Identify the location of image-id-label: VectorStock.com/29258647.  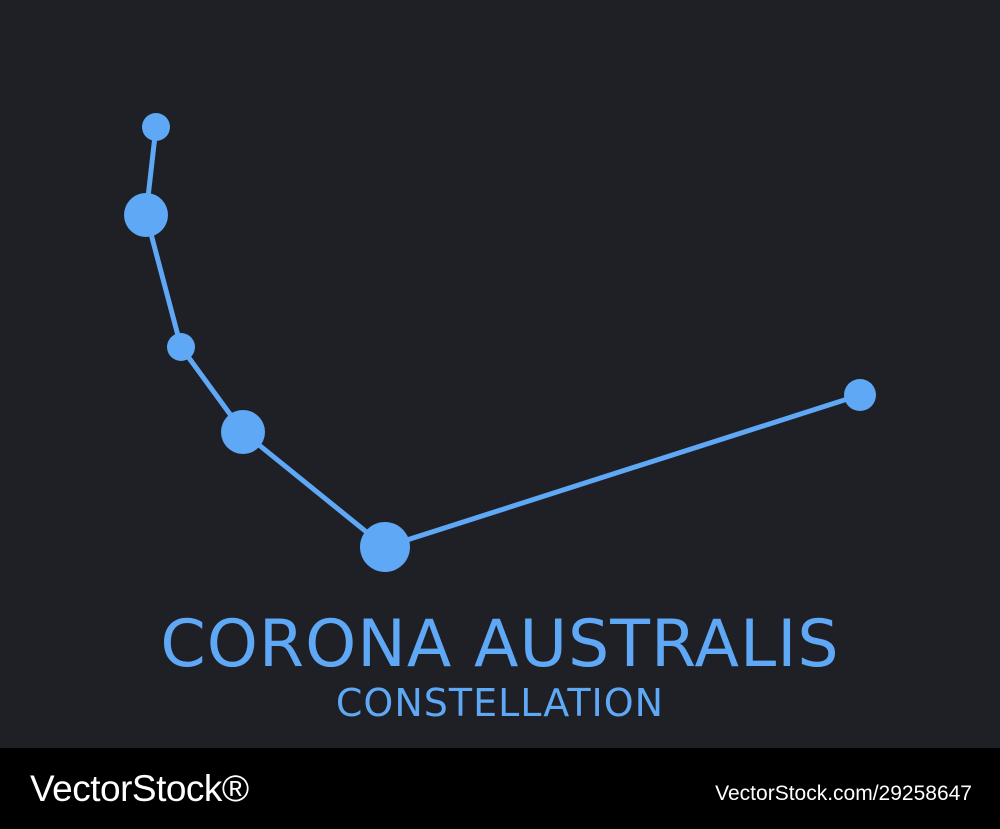
(843, 793).